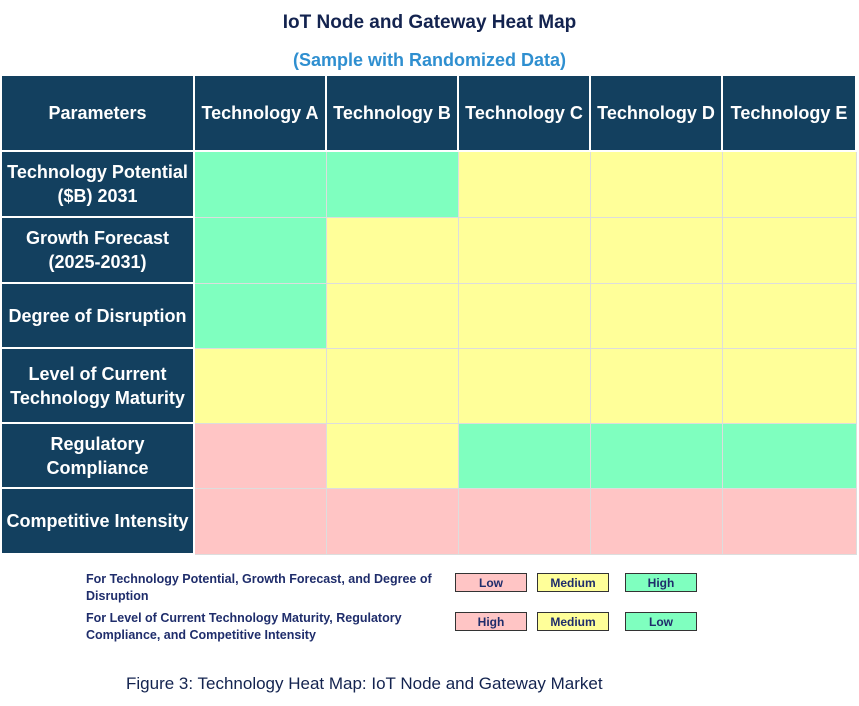 The image size is (859, 706). I want to click on row-label: Technology Potential ($B) 2031, so click(98, 185).